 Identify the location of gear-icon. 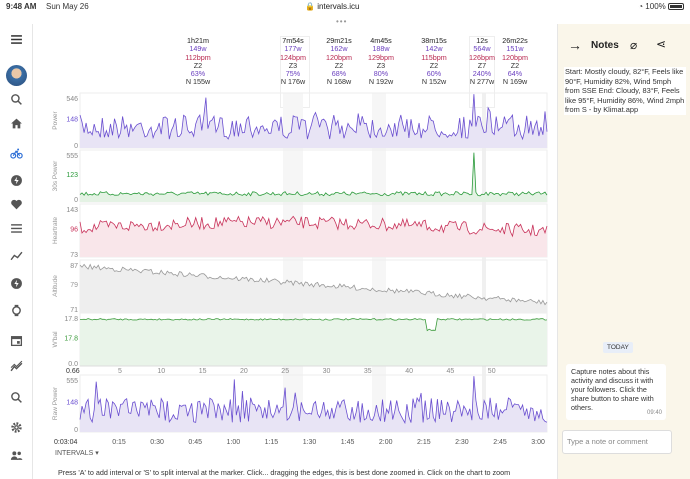
(16, 427).